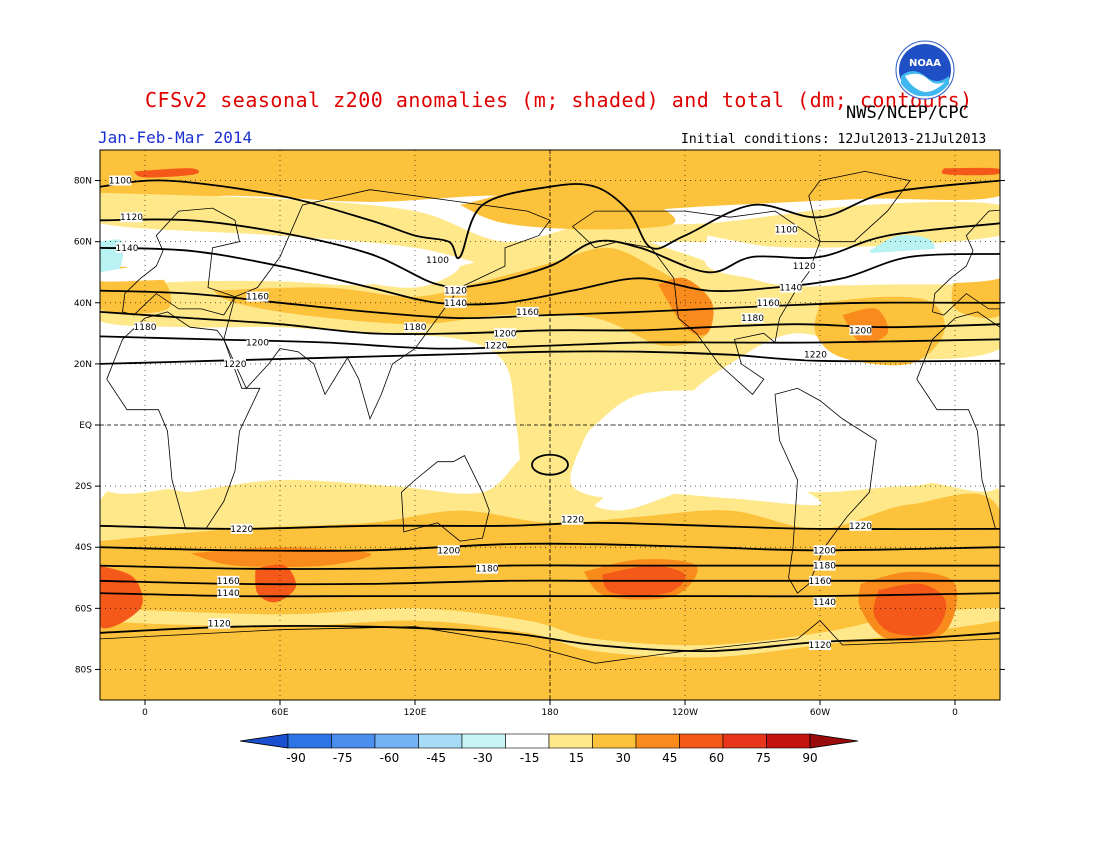 This screenshot has width=1100, height=850. What do you see at coordinates (568, 208) in the screenshot?
I see `shade-arctic-pacific` at bounding box center [568, 208].